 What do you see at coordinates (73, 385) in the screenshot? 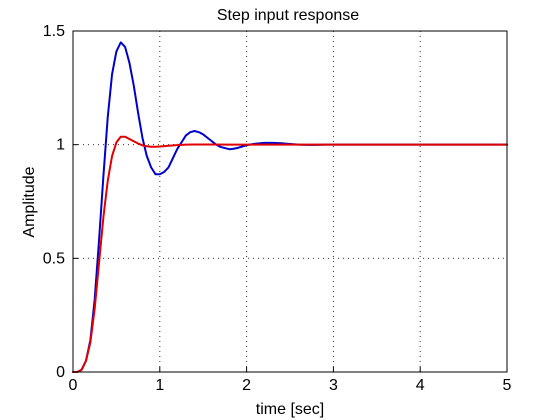
I see `x-tick-label: 0` at bounding box center [73, 385].